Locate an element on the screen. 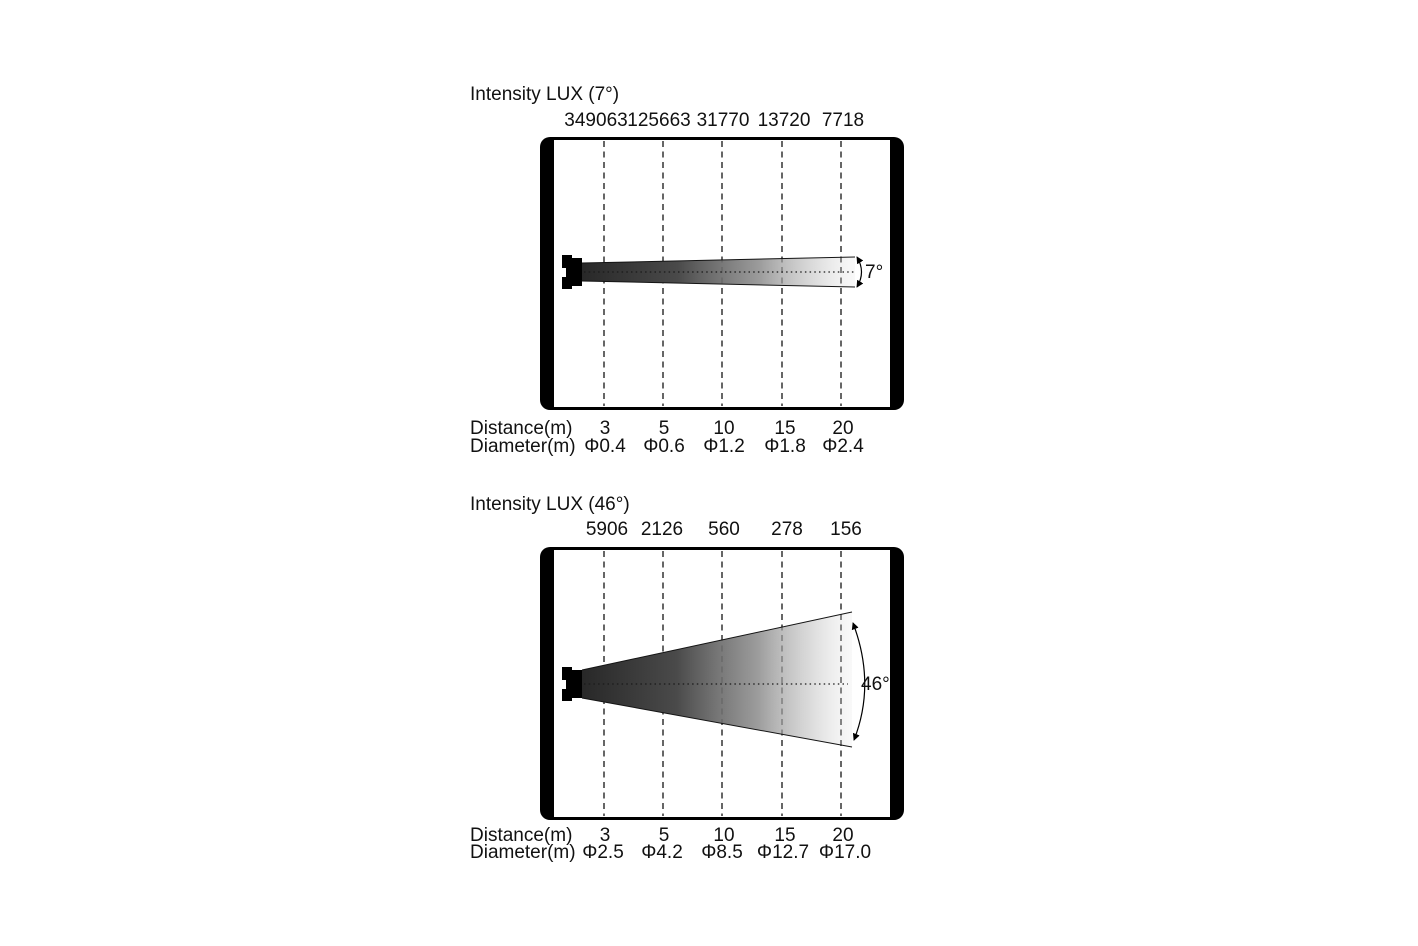 This screenshot has width=1418, height=946. diameter-value: Φ8.5 is located at coordinates (722, 852).